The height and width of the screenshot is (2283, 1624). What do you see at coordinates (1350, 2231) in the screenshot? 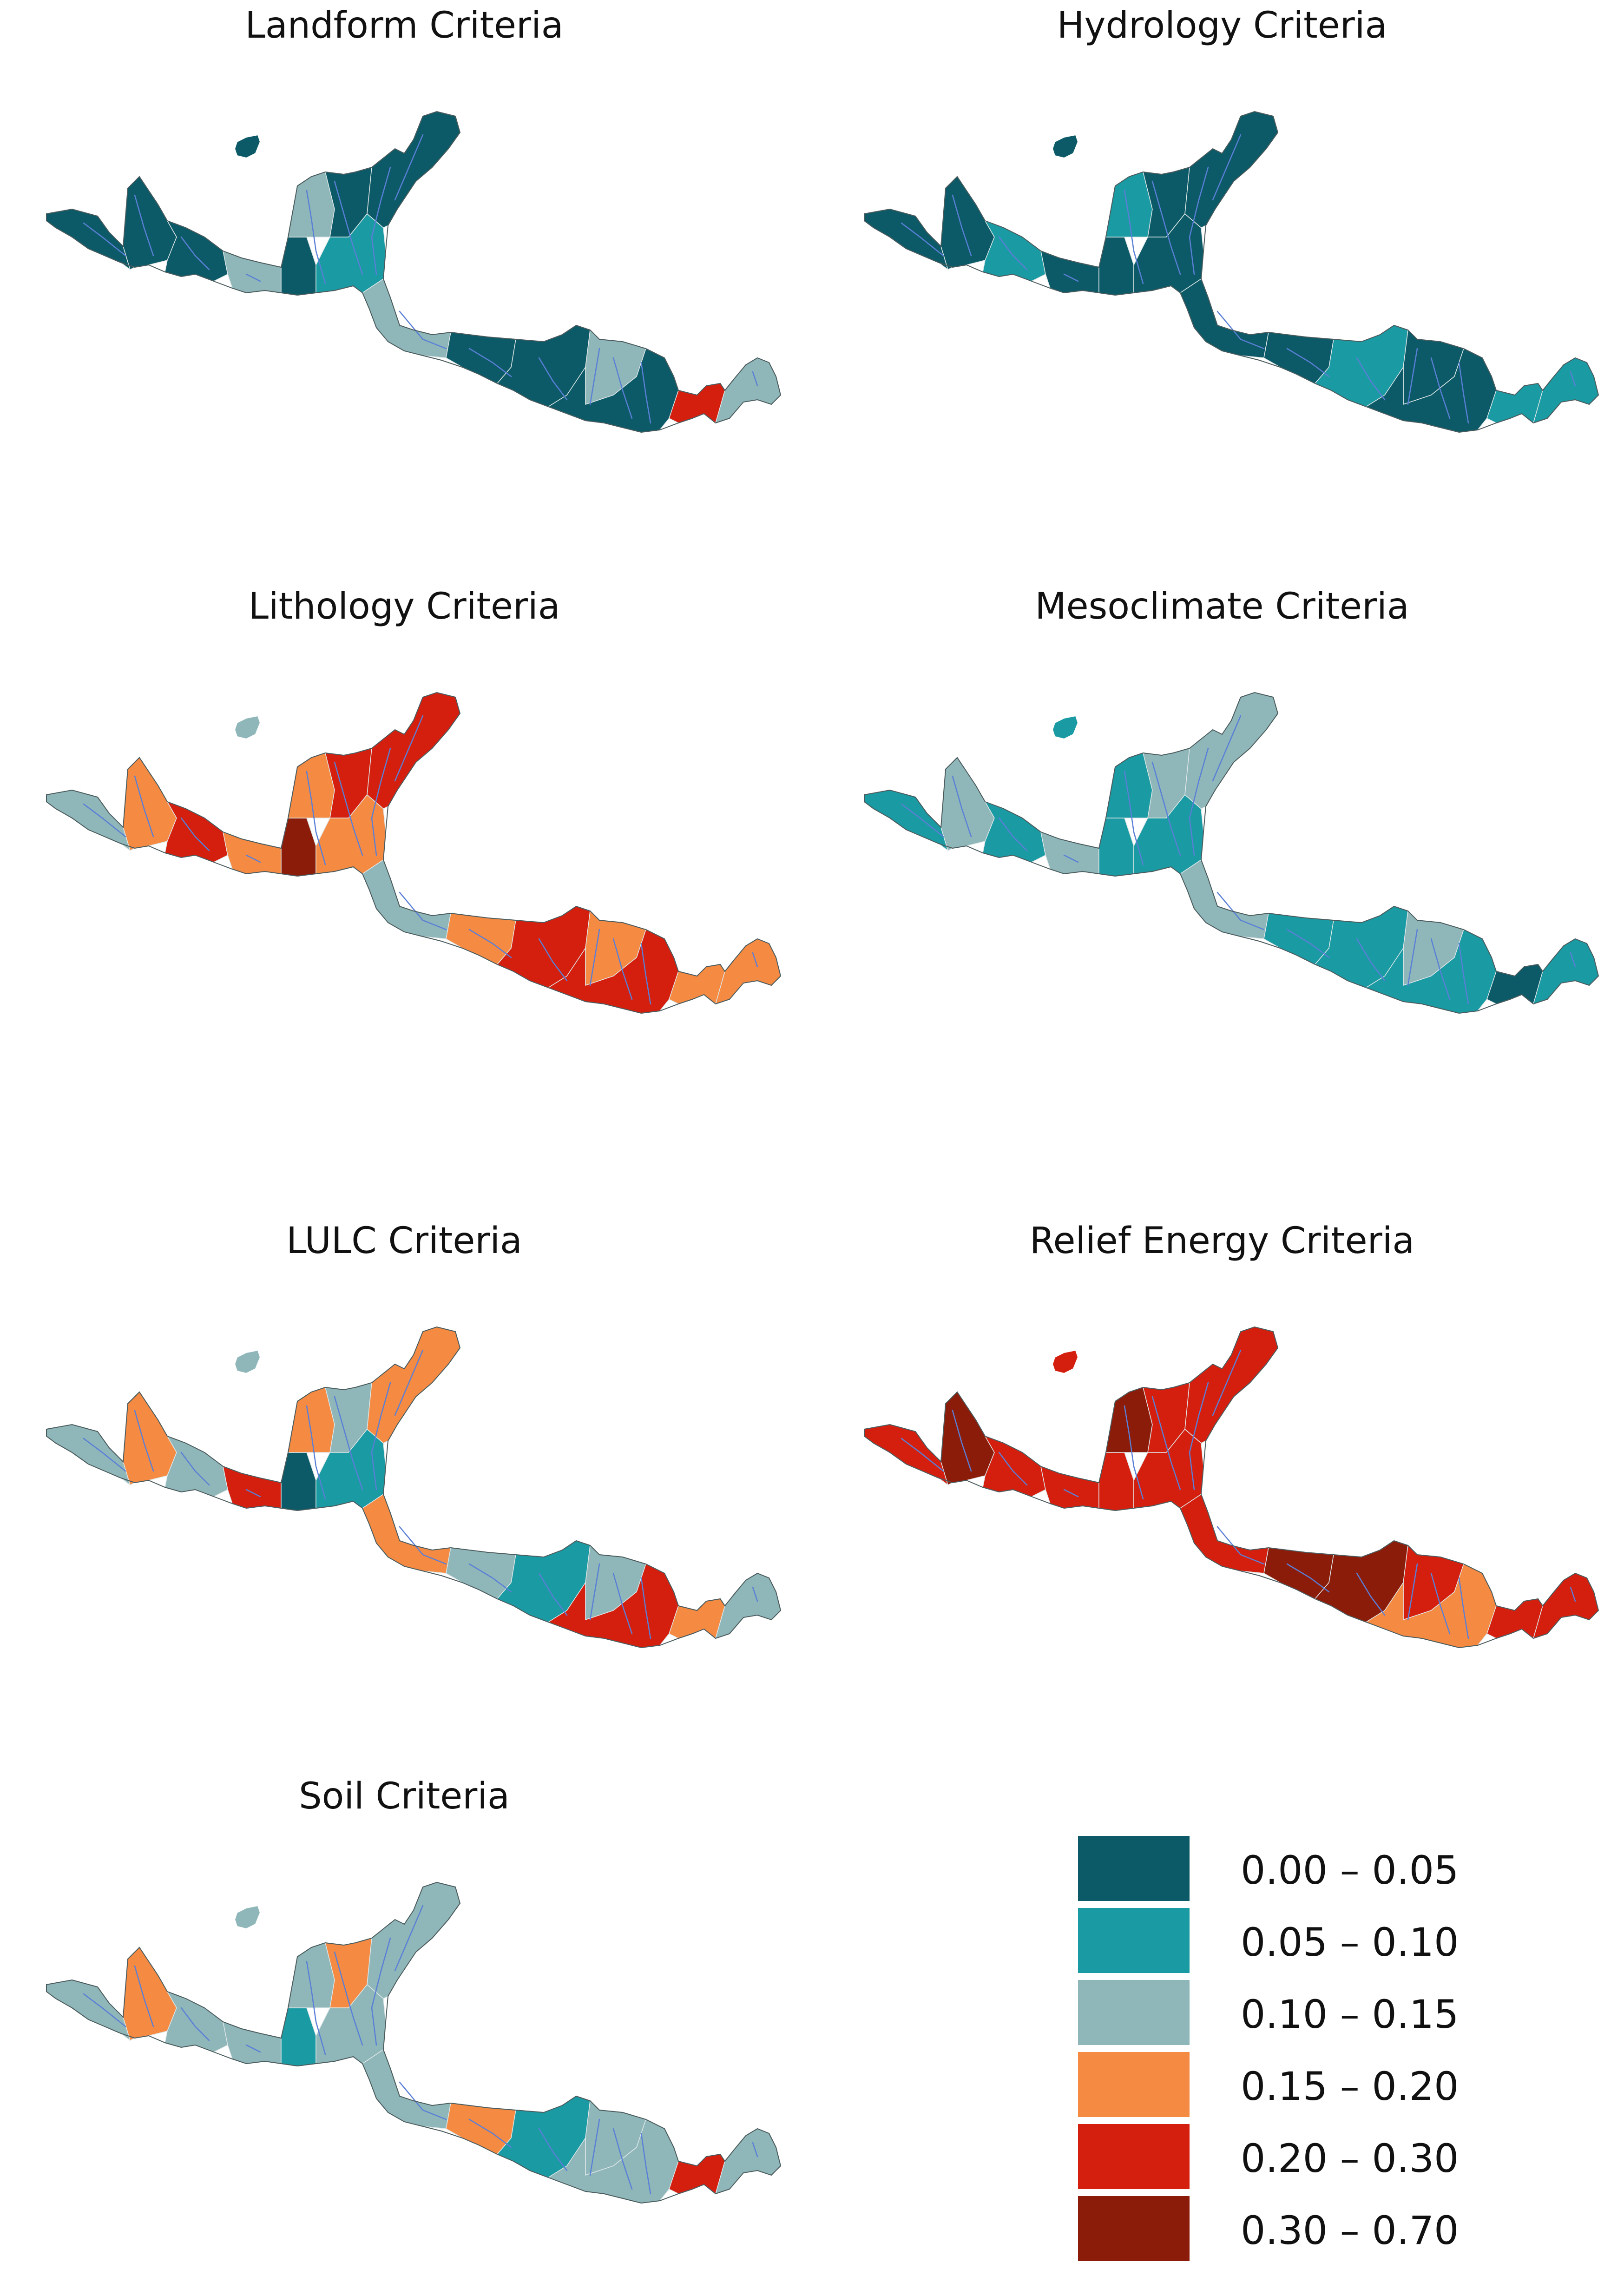
I see `legend-label: 0.30 – 0.70` at bounding box center [1350, 2231].